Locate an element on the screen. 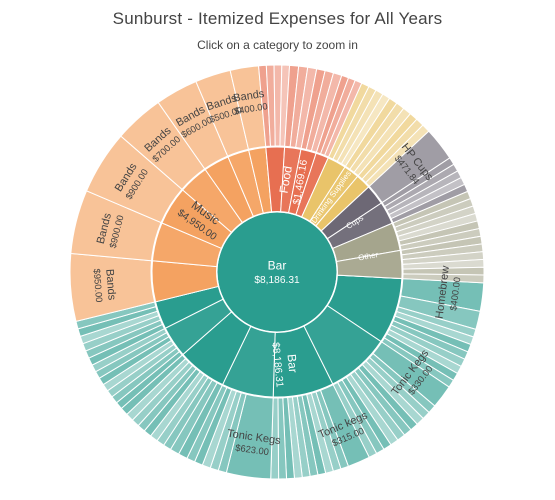 This screenshot has width=555, height=500. chart-subtitle: Click on a category to zoom in is located at coordinates (277, 45).